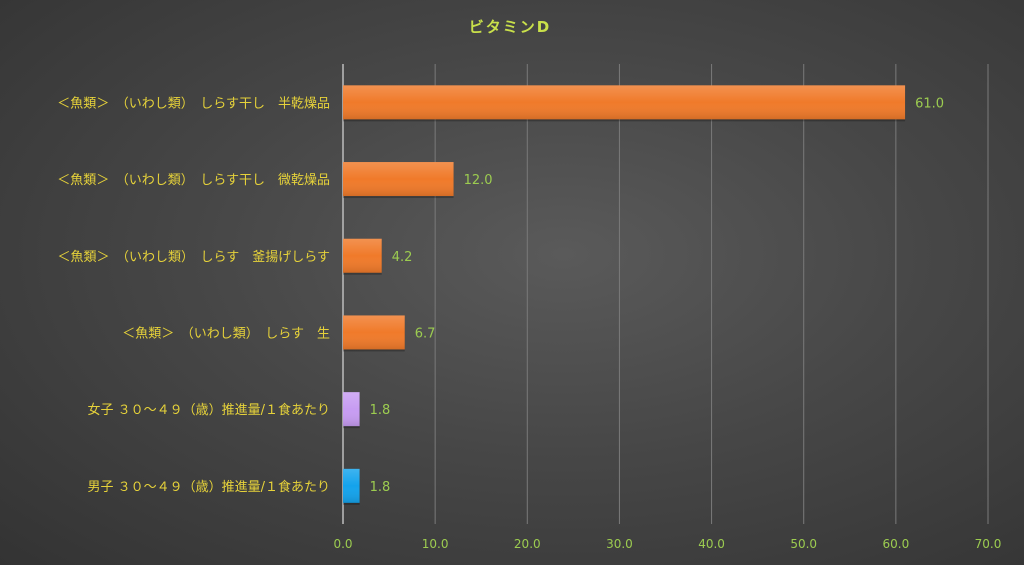 Image resolution: width=1024 pixels, height=565 pixels. I want to click on category-label: 女子 ３０～４９（歳）推進量/１食あたり, so click(208, 410).